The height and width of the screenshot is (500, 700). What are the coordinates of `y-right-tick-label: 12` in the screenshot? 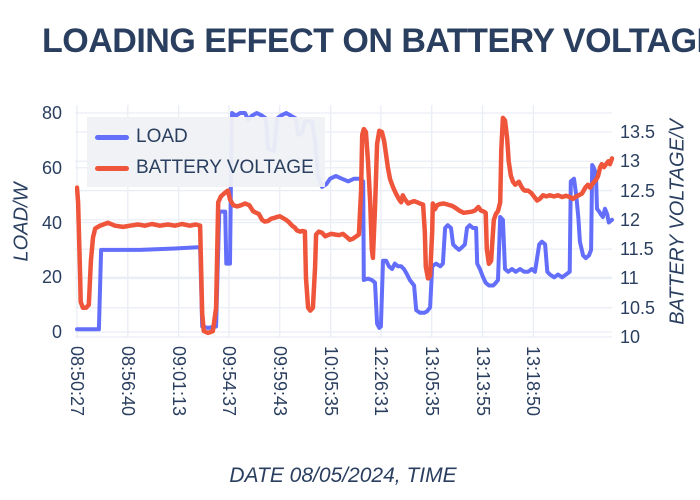 It's located at (630, 219).